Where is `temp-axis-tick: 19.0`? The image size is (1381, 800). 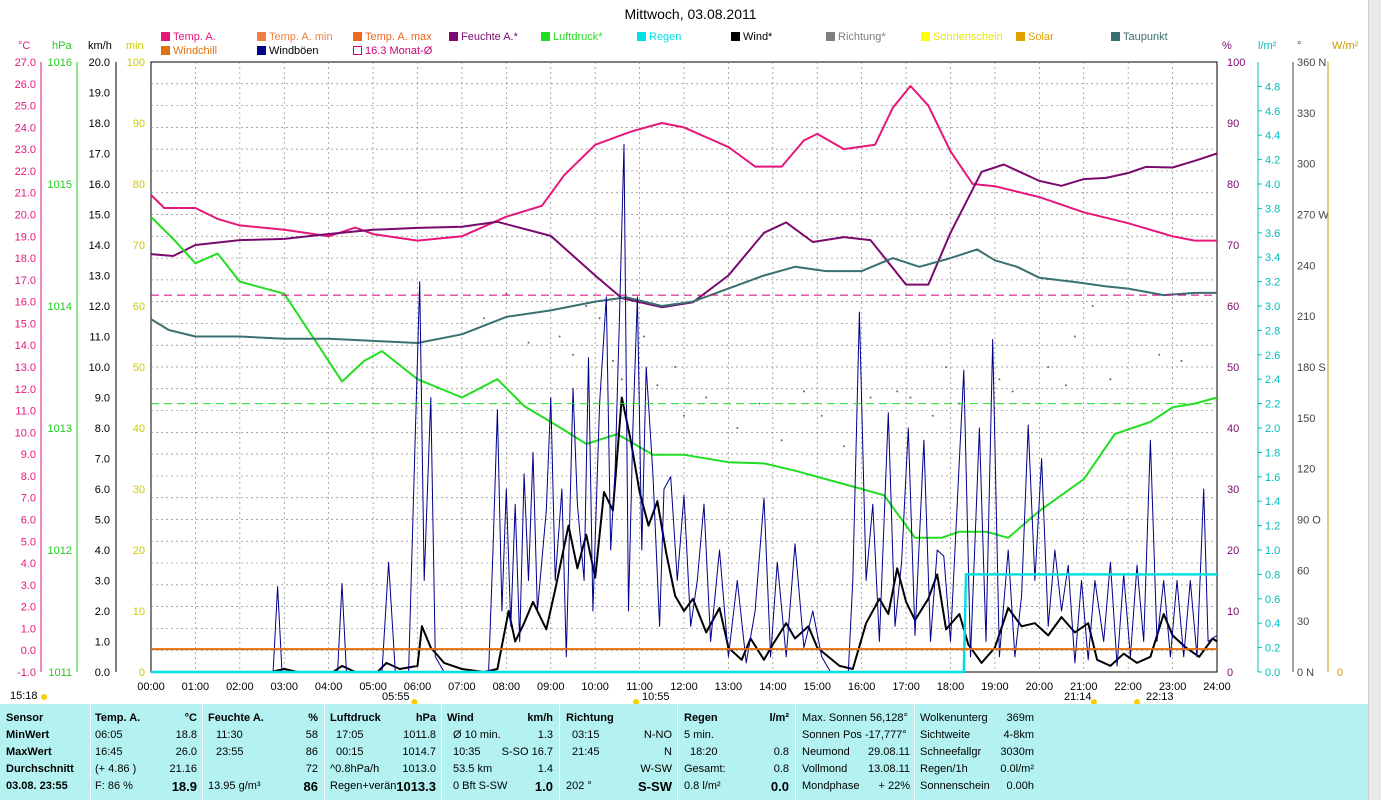 temp-axis-tick: 19.0 is located at coordinates (25, 237).